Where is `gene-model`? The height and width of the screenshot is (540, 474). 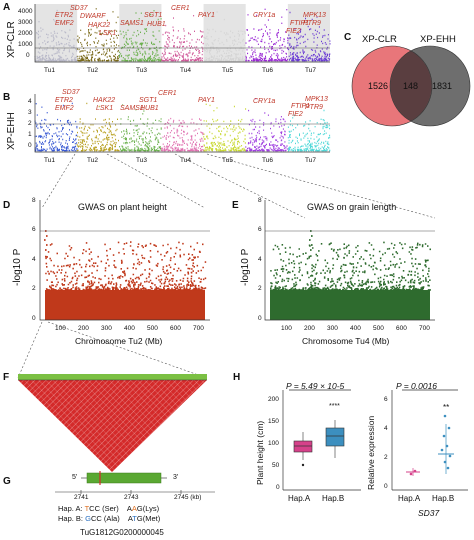 gene-model is located at coordinates (135, 482).